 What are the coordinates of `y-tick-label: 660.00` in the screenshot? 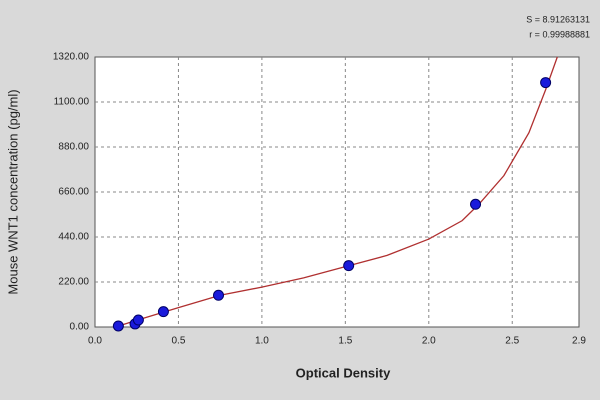 It's located at (73, 192).